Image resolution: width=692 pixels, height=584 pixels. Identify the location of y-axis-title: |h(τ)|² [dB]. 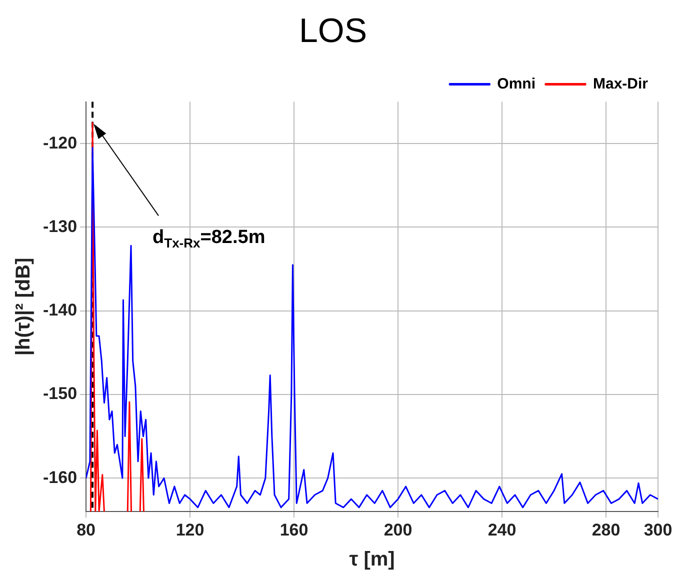
(23, 307).